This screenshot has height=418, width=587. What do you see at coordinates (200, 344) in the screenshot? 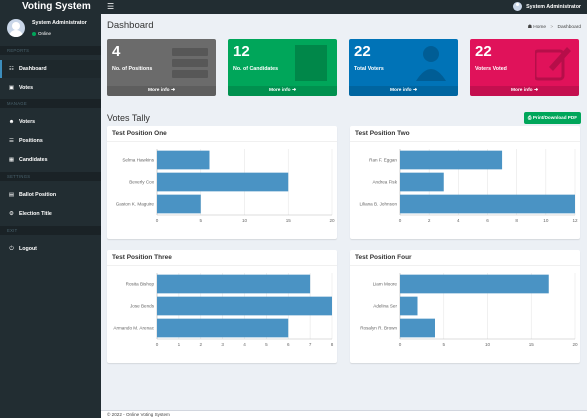
I see `tick-label: 2` at bounding box center [200, 344].